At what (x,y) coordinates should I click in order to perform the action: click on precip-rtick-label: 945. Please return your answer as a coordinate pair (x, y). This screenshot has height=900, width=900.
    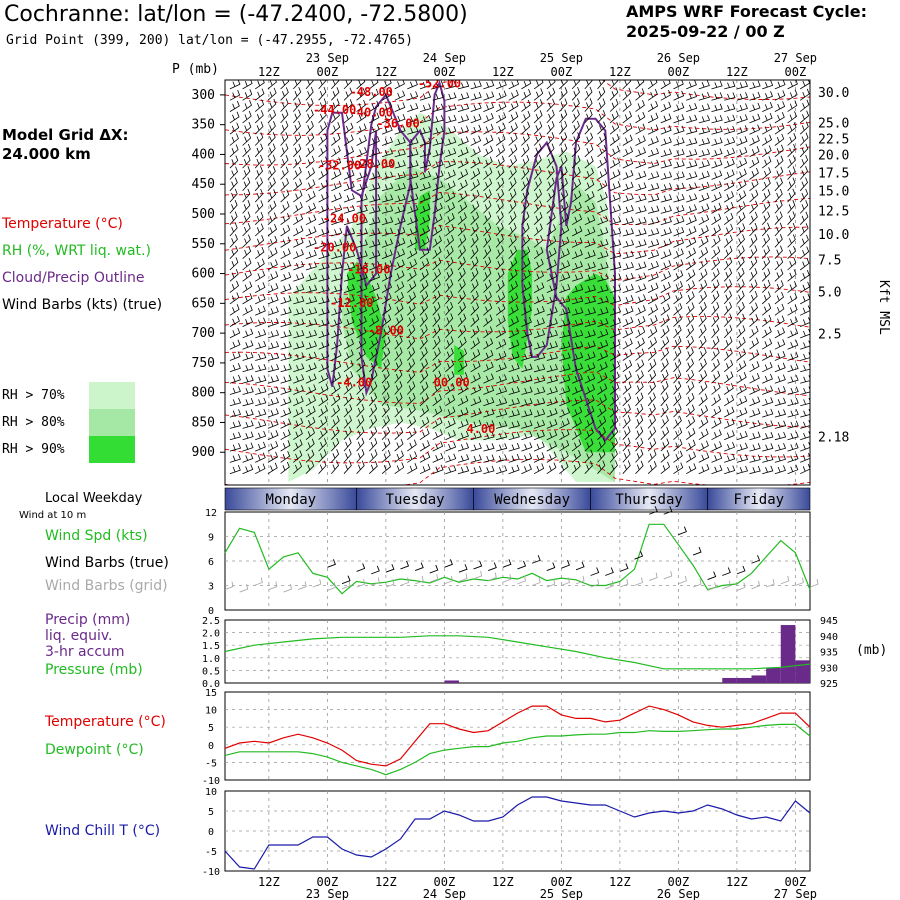
    Looking at the image, I should click on (829, 621).